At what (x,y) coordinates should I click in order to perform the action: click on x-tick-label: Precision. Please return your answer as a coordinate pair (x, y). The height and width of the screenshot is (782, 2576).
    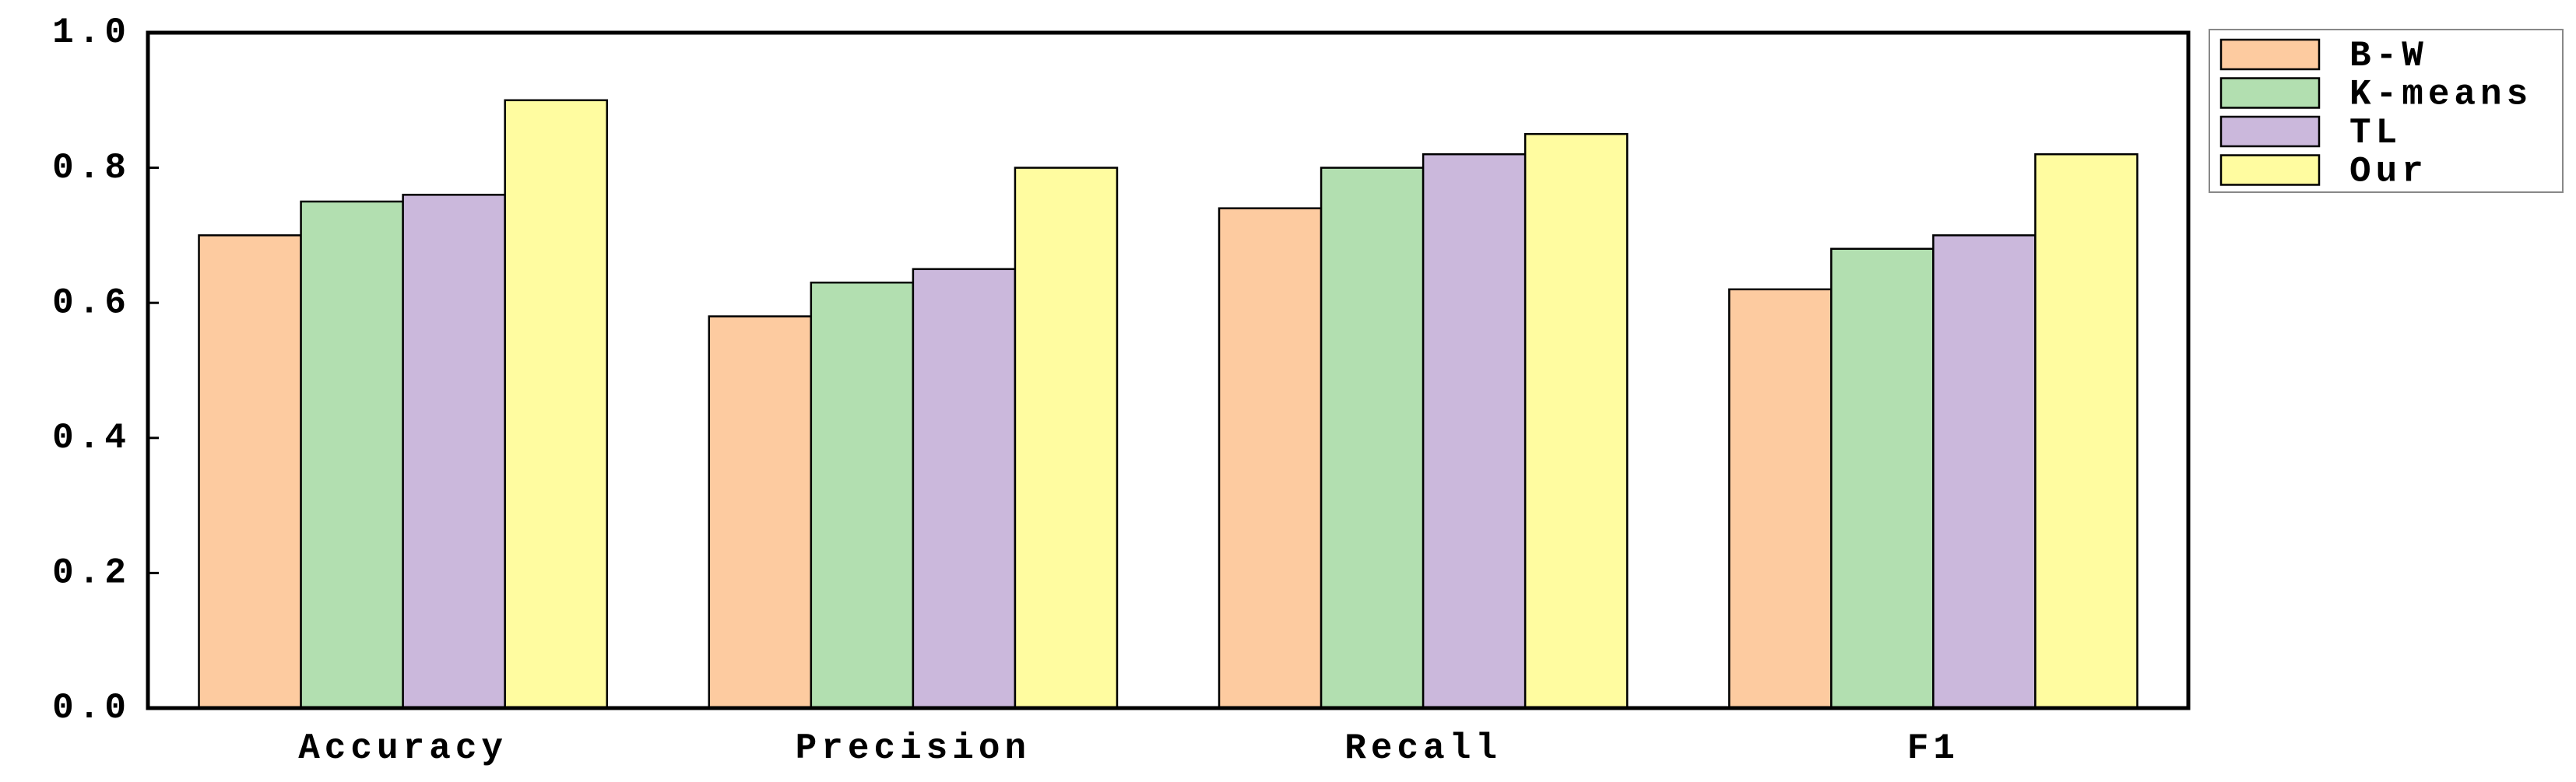
    Looking at the image, I should click on (913, 748).